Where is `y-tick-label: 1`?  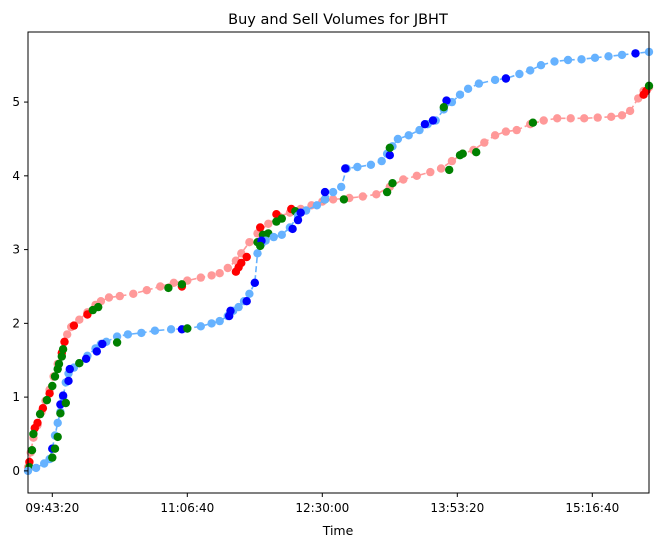
y-tick-label: 1 is located at coordinates (16, 397).